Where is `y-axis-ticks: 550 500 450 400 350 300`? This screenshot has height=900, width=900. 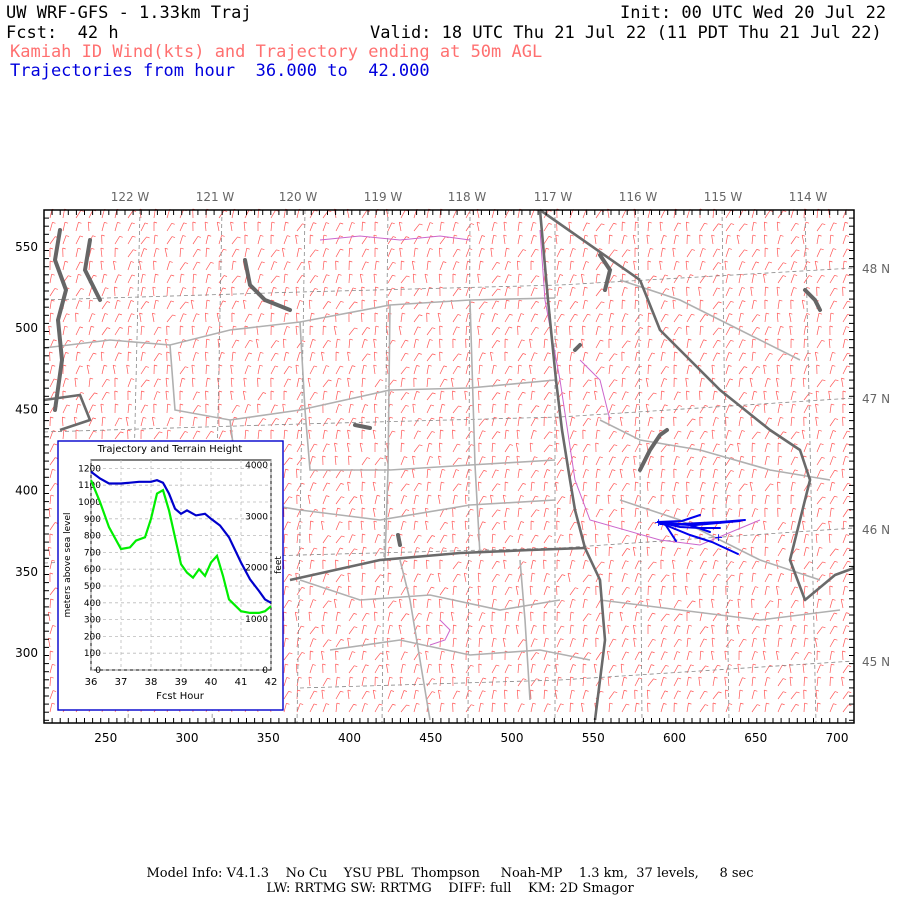
y-axis-ticks: 550 500 450 400 350 300 is located at coordinates (26, 450).